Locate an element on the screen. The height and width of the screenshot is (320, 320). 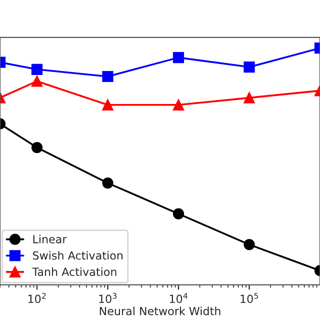
legend-label: Linear is located at coordinates (50, 239).